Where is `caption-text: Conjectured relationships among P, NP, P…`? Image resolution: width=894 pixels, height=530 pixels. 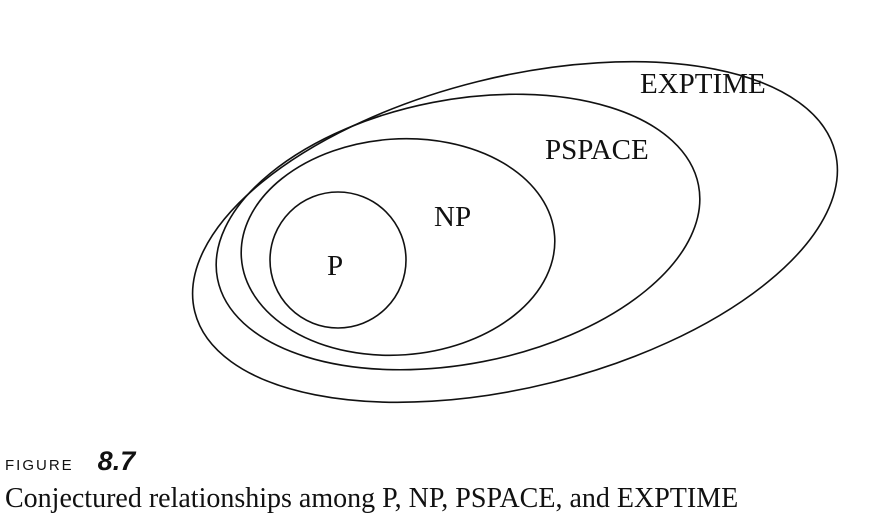 caption-text: Conjectured relationships among P, NP, P… is located at coordinates (372, 498).